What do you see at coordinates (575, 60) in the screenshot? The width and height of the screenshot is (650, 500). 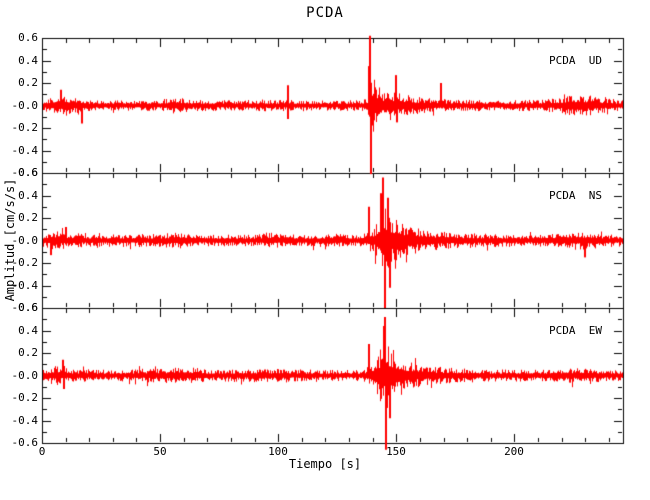 I see `panel-legend-label: PCDA UD` at bounding box center [575, 60].